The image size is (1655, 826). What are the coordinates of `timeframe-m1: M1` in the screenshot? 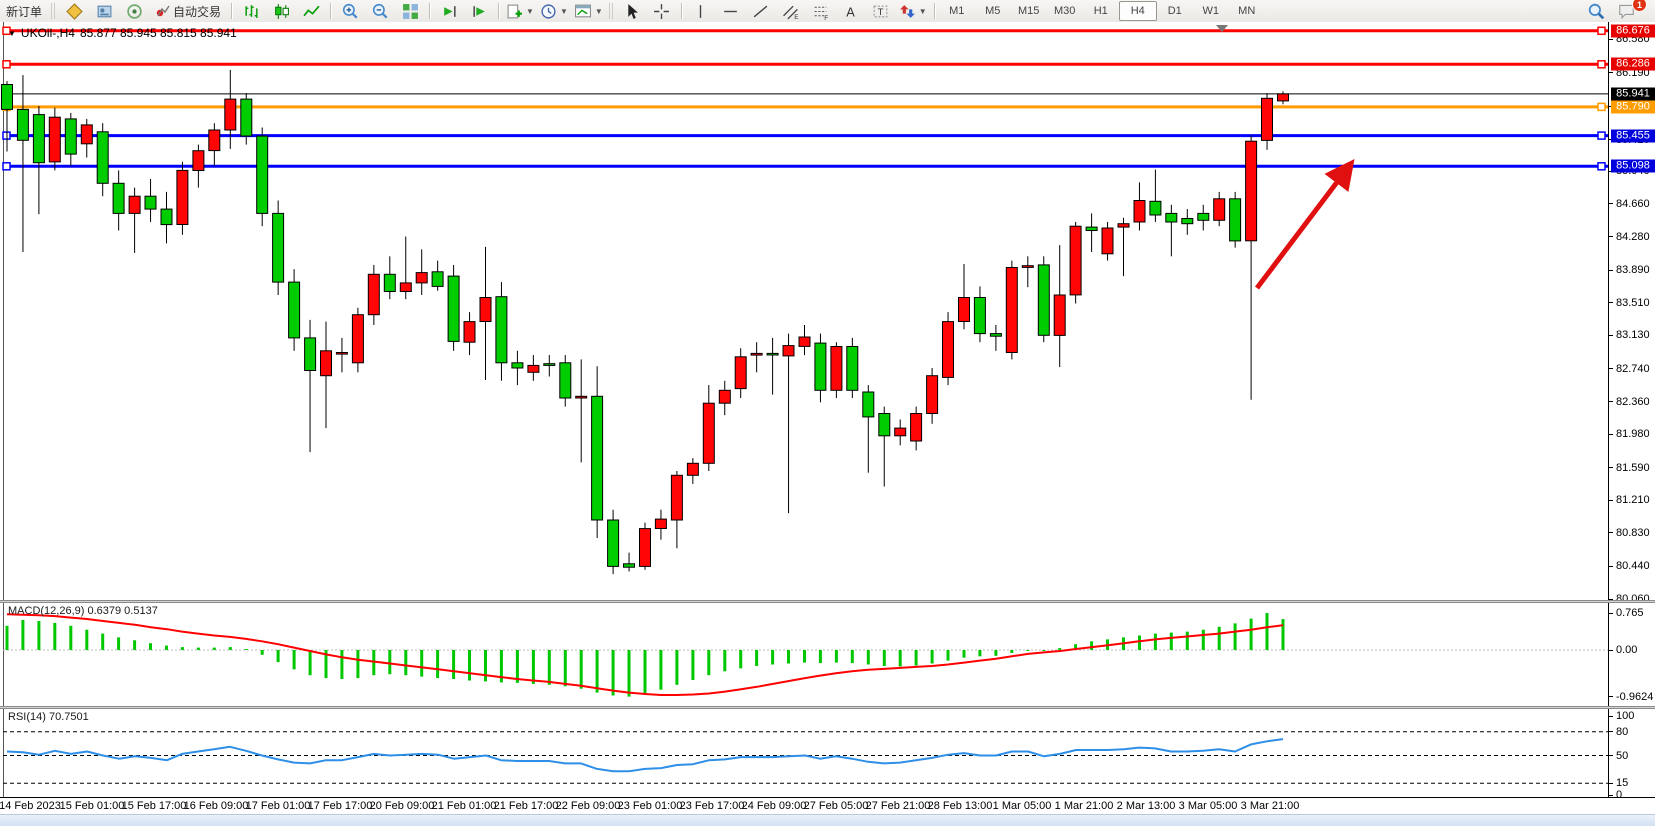 It's located at (957, 11).